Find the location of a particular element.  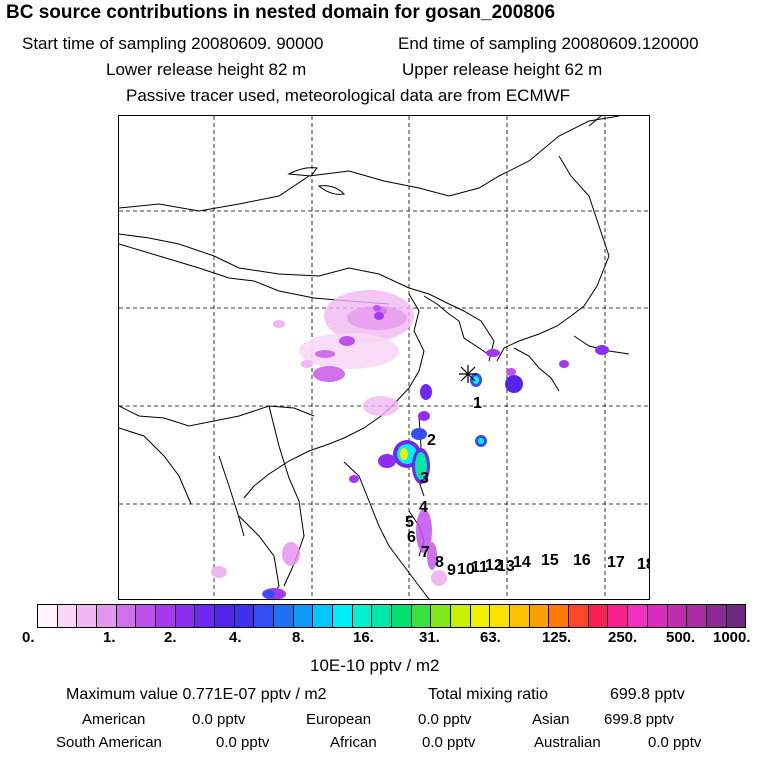

region-label: 11 is located at coordinates (479, 567).